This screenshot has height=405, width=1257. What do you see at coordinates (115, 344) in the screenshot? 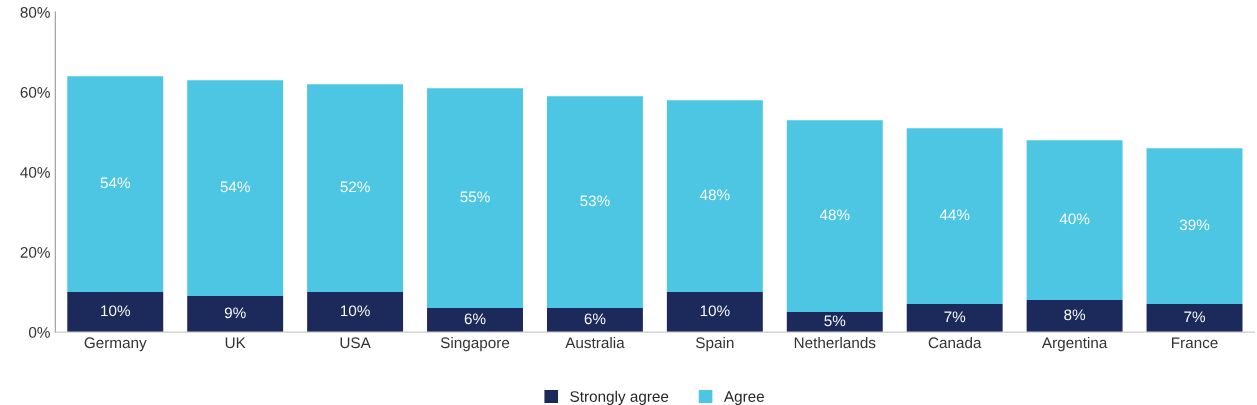
I see `x-tick-label: Germany` at bounding box center [115, 344].